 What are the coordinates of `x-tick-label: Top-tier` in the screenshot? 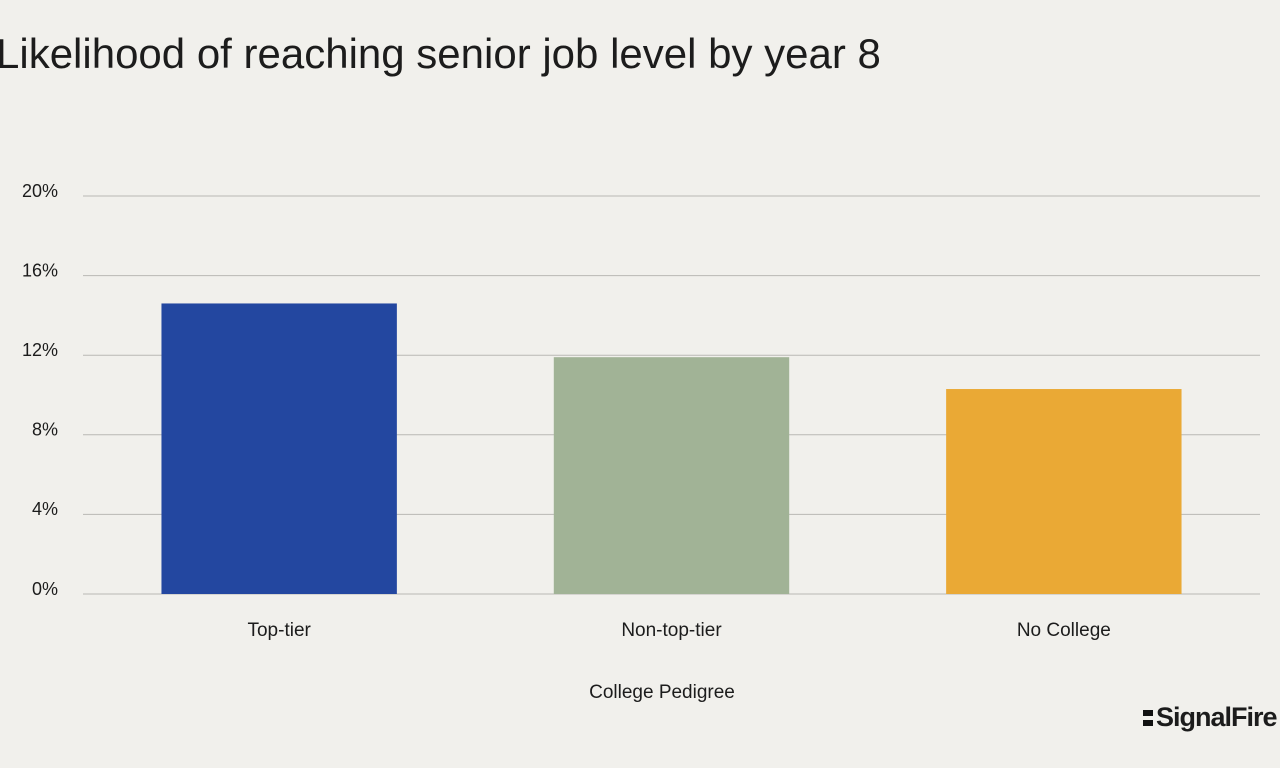 It's located at (279, 630).